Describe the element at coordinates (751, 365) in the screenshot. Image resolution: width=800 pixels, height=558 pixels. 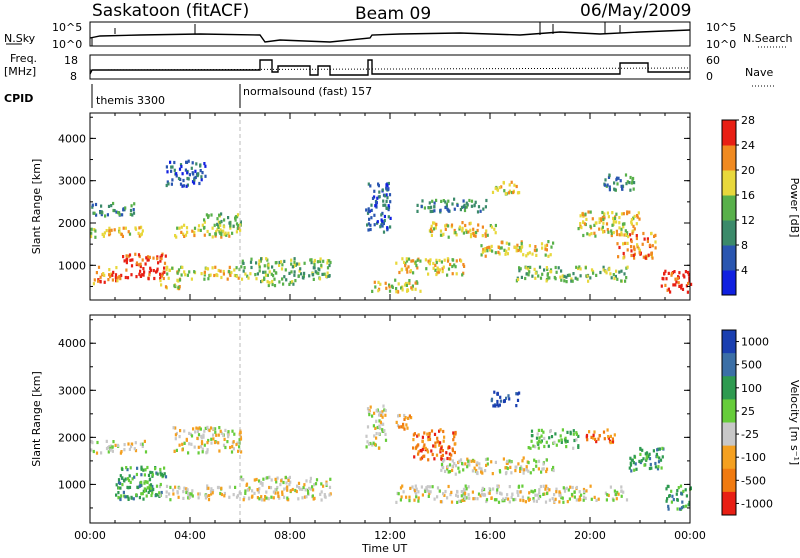
I see `colorbar-tick-label: 500` at that location.